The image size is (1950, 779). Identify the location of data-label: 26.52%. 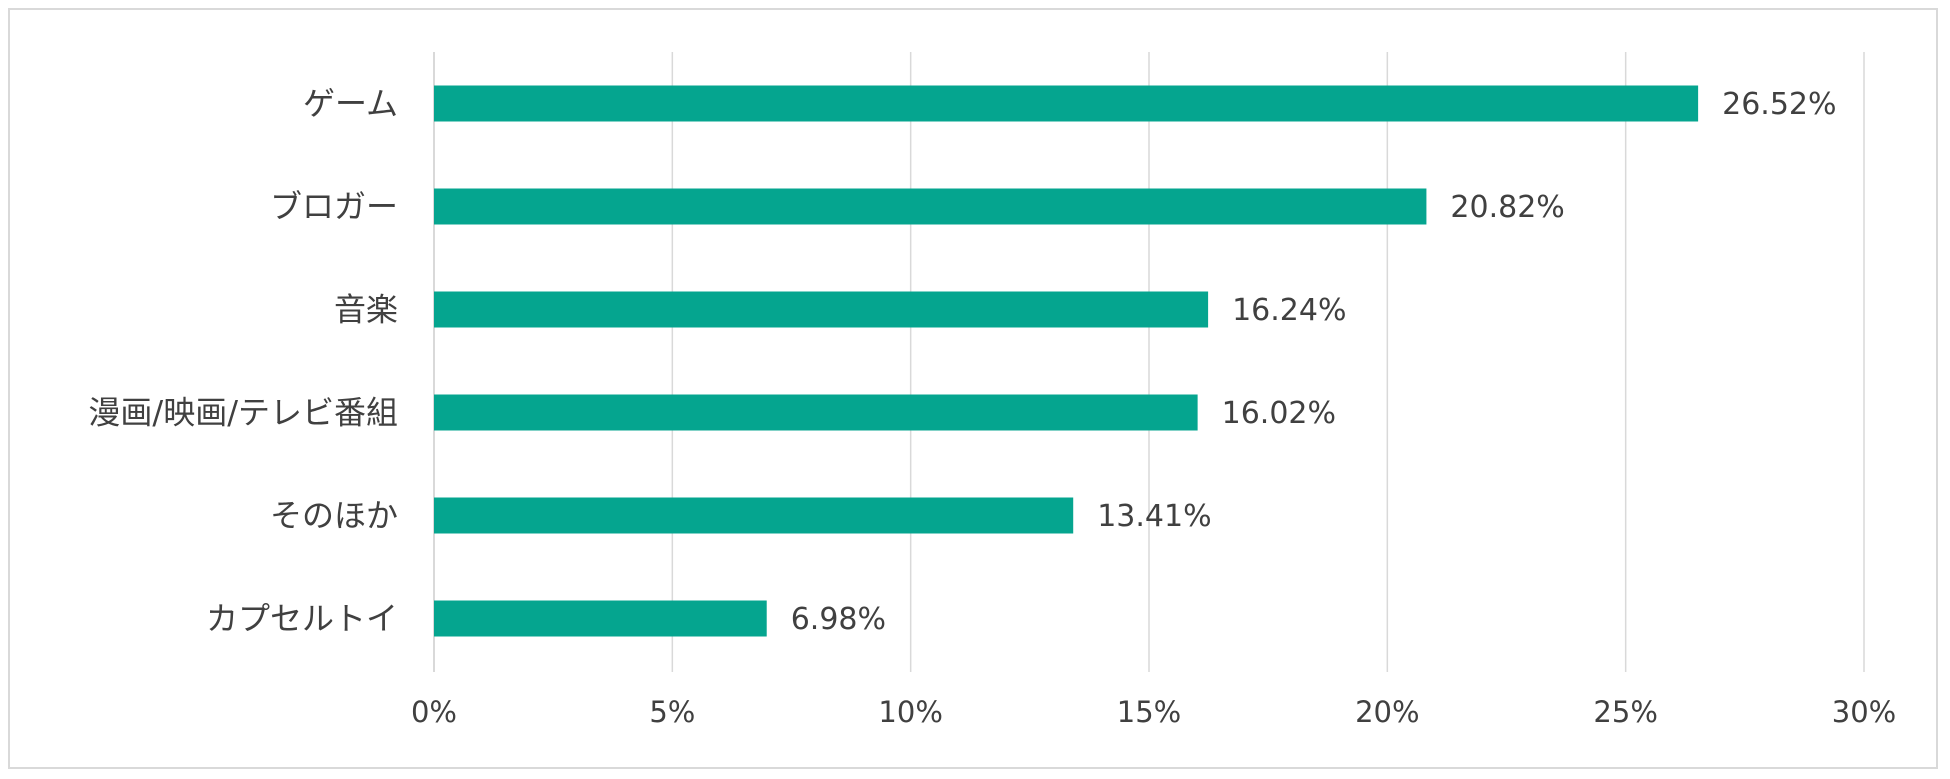
(1779, 104).